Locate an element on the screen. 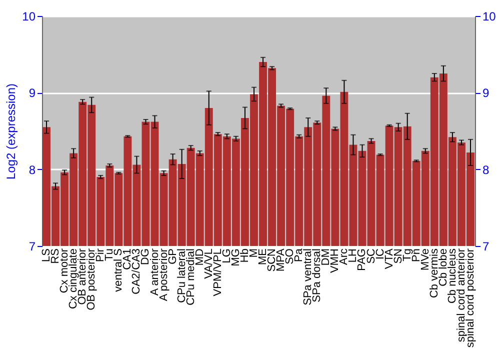 The width and height of the screenshot is (500, 350). y2-tick-label: 10 is located at coordinates (489, 17).